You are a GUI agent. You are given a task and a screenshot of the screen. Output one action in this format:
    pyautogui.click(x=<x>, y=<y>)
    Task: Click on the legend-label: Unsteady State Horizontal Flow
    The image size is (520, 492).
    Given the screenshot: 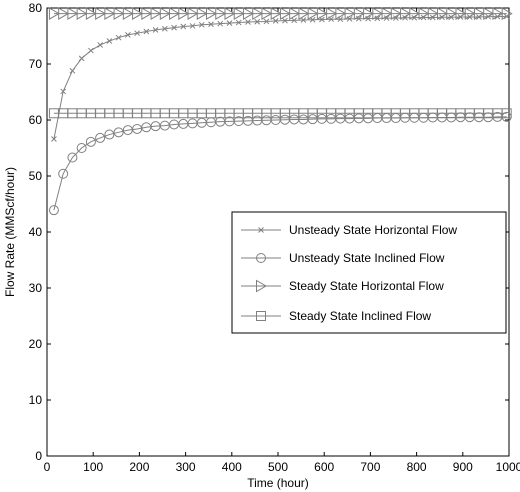 What is the action you would take?
    pyautogui.click(x=373, y=230)
    